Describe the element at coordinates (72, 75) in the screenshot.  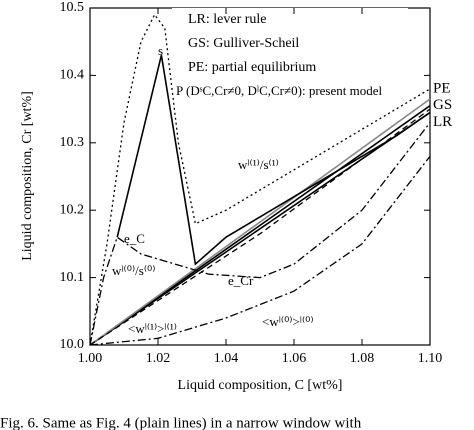
I see `y-tick-label: 10.4` at that location.